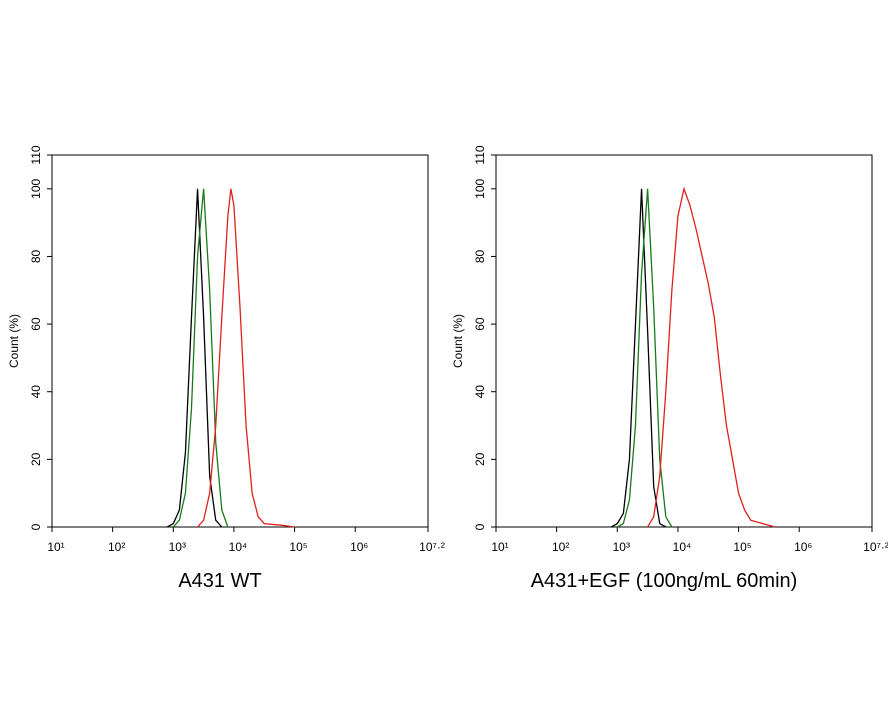  Describe the element at coordinates (219, 581) in the screenshot. I see `chart-title: A431 WT` at that location.